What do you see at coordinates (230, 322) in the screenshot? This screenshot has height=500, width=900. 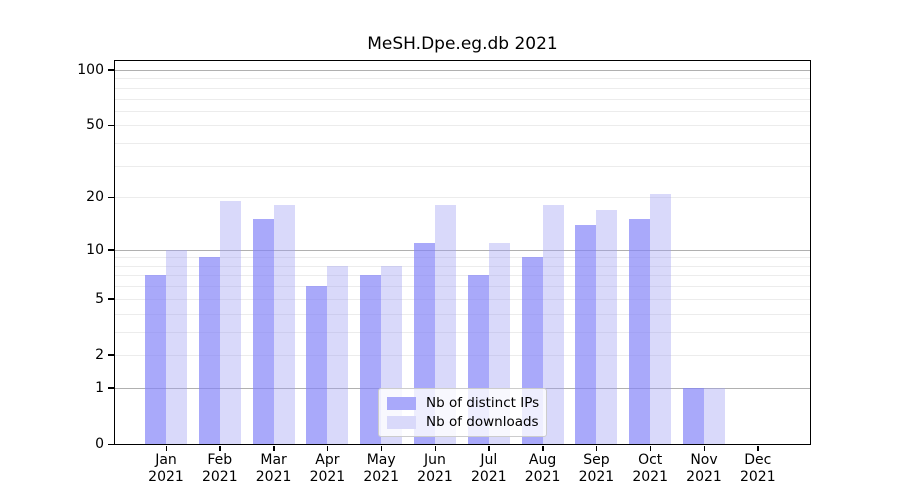 I see `bar-downloads-feb` at bounding box center [230, 322].